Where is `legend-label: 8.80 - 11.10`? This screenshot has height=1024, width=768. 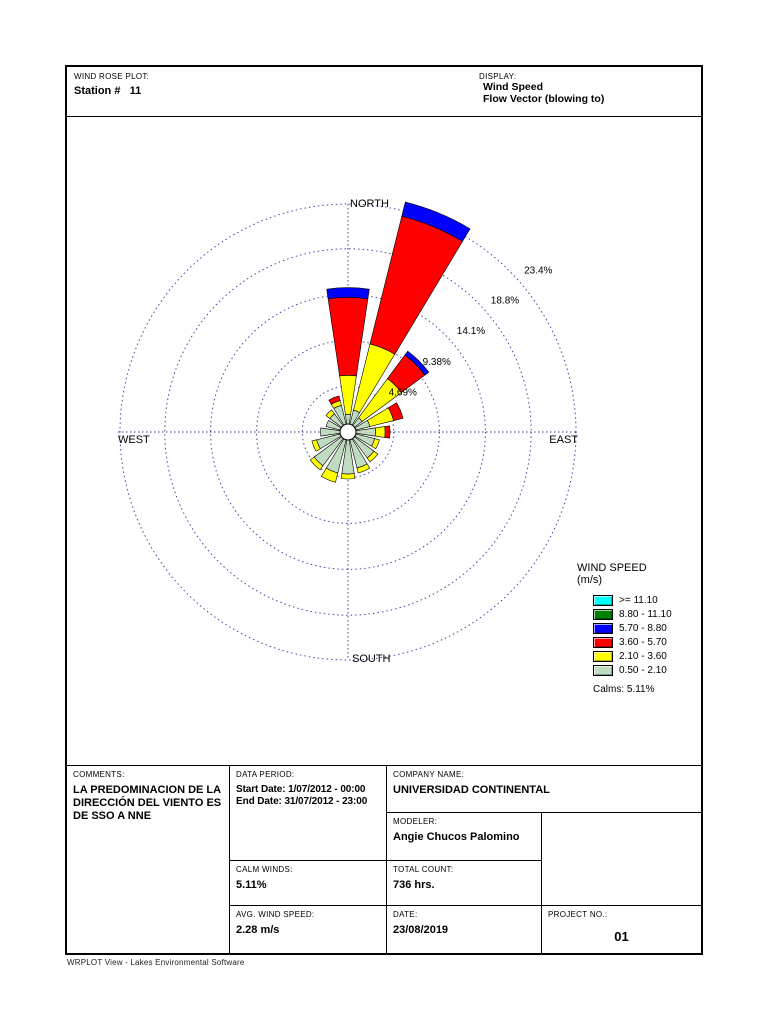
legend-label: 8.80 - 11.10 is located at coordinates (645, 614).